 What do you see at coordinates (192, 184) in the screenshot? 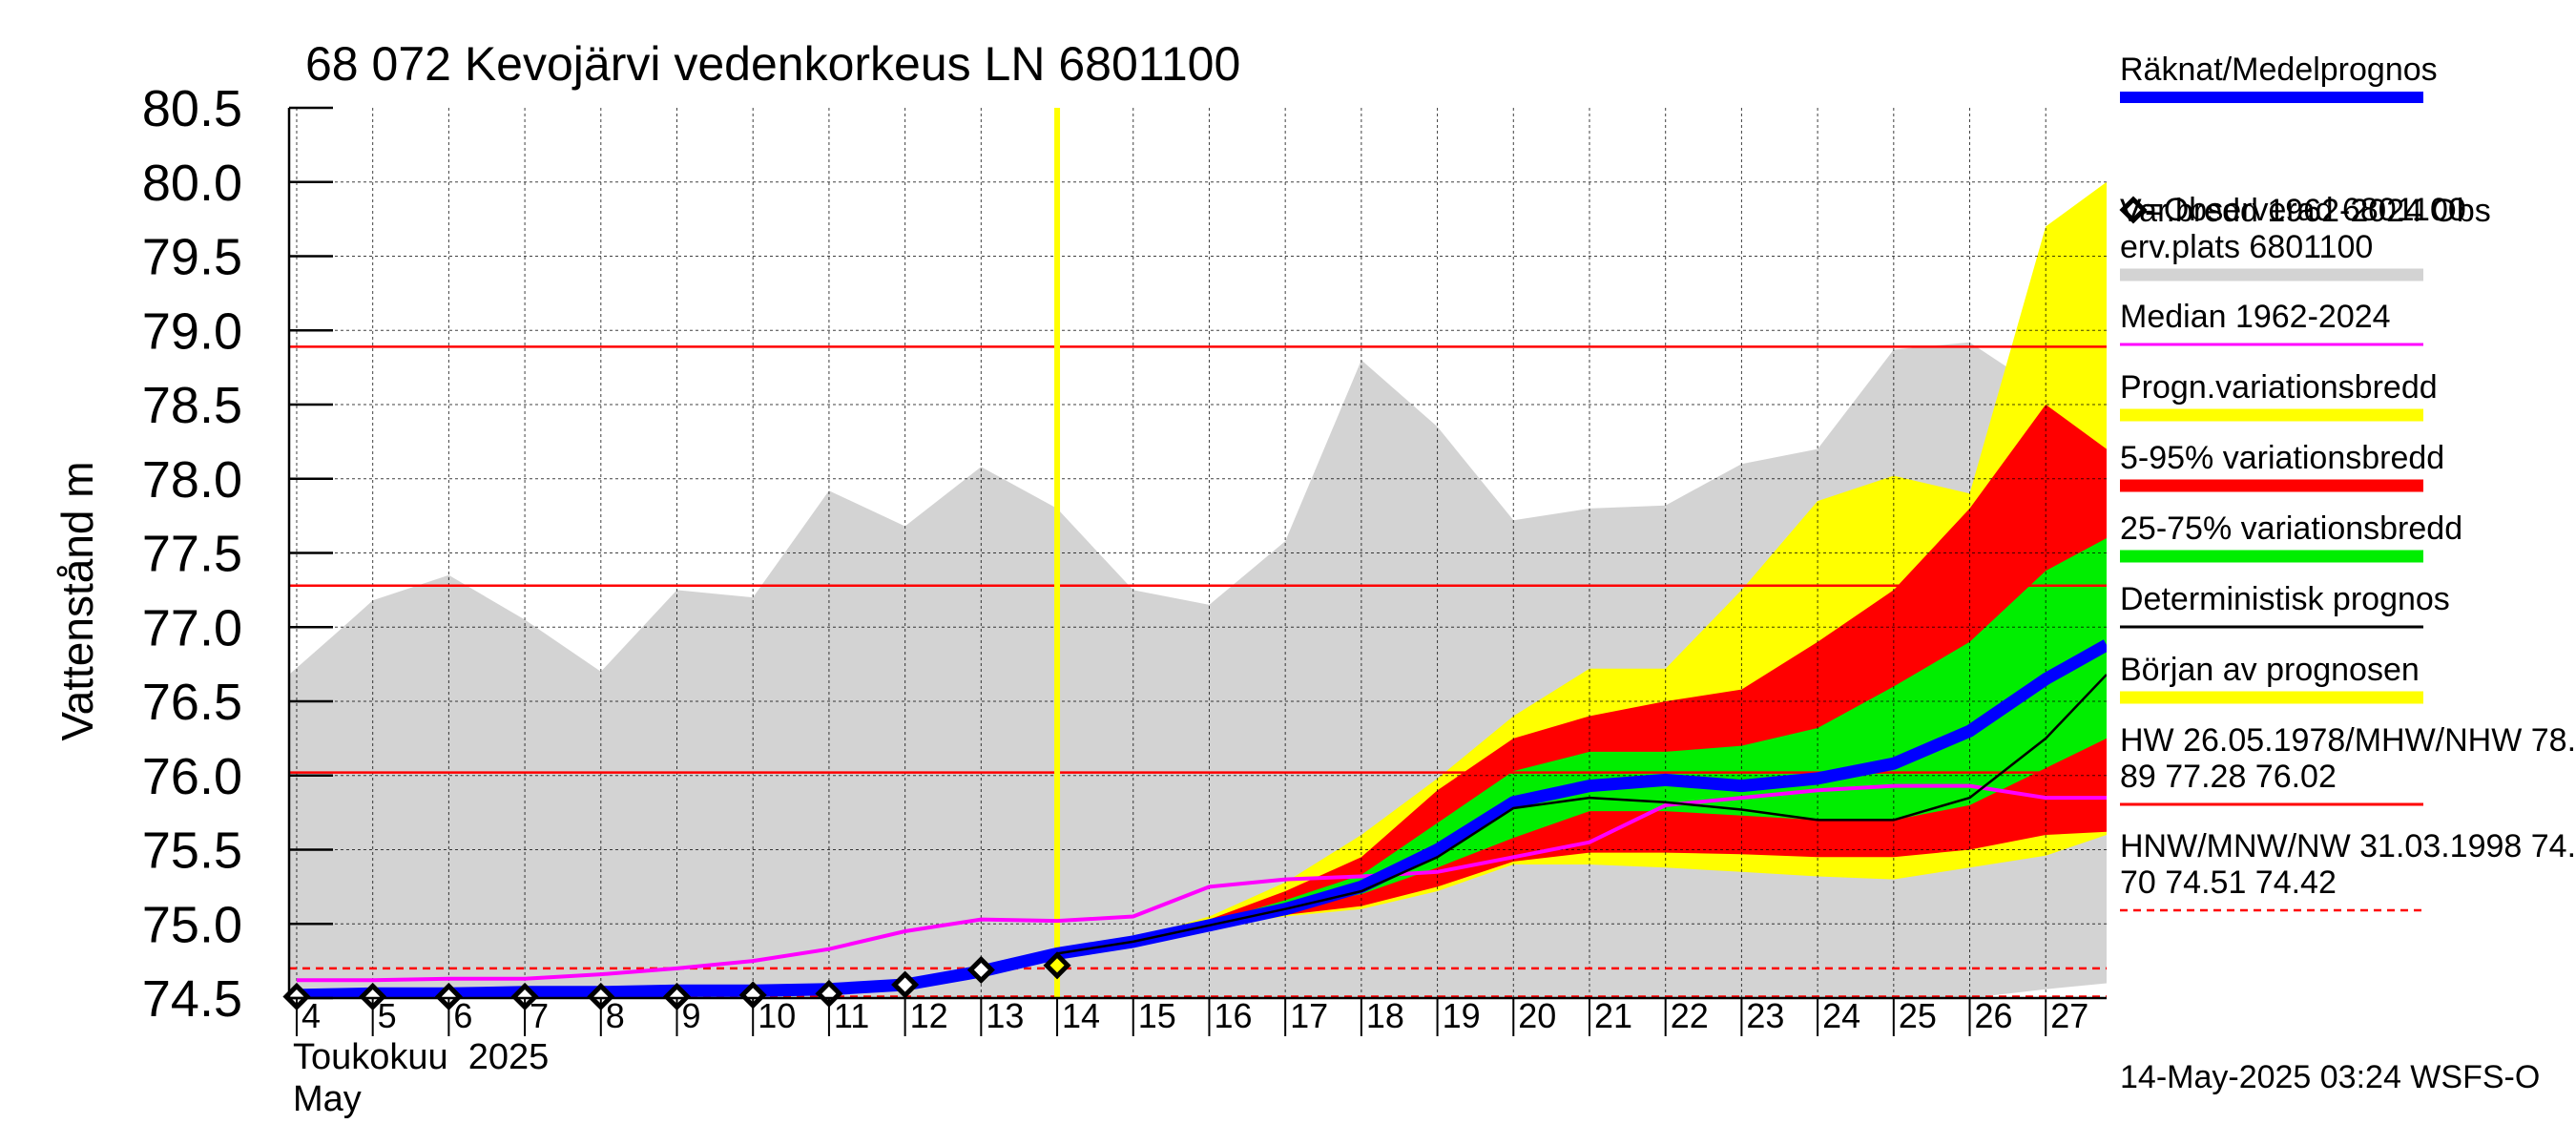
I see `y-tick-label: 80.0` at bounding box center [192, 184].